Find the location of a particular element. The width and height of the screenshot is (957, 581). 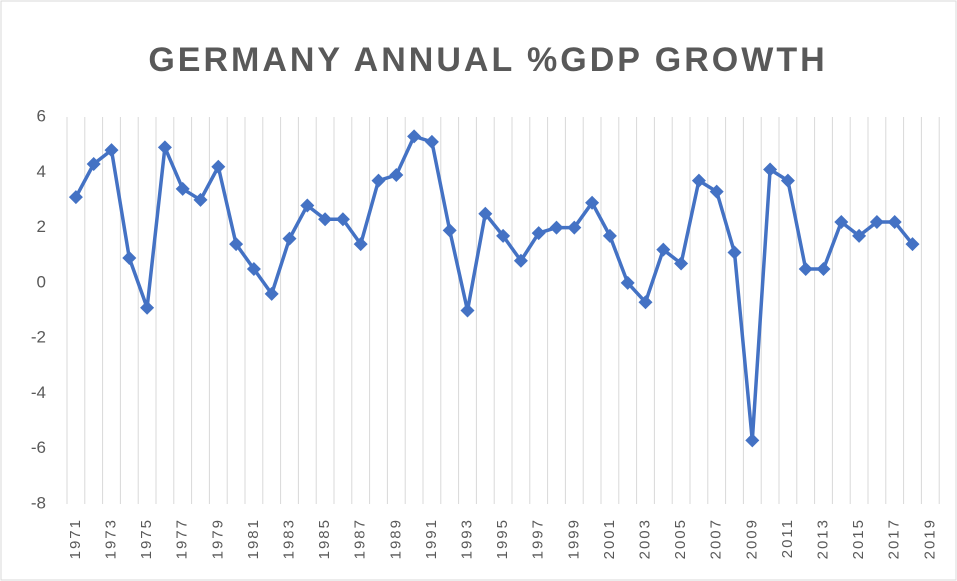

y-tick-label: -6 is located at coordinates (38, 447).